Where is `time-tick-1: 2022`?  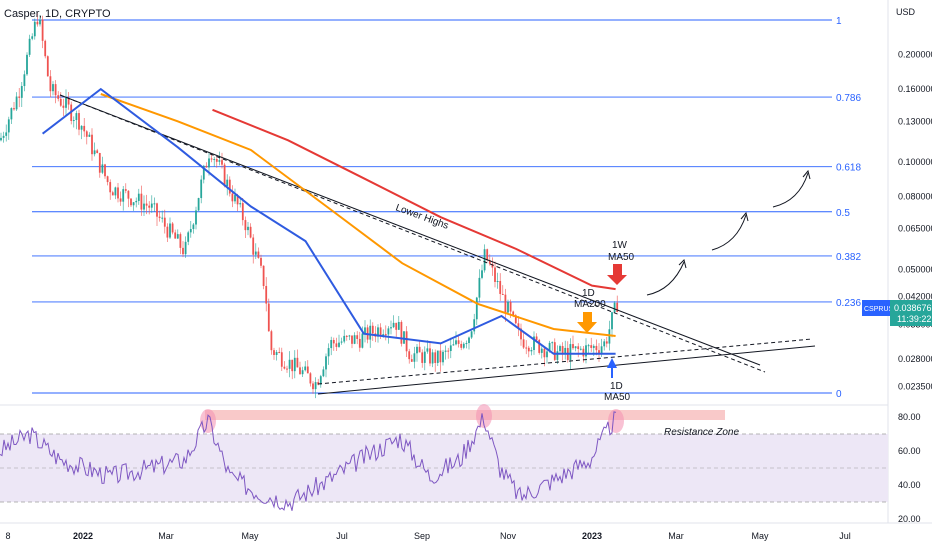
time-tick-1: 2022 is located at coordinates (83, 536).